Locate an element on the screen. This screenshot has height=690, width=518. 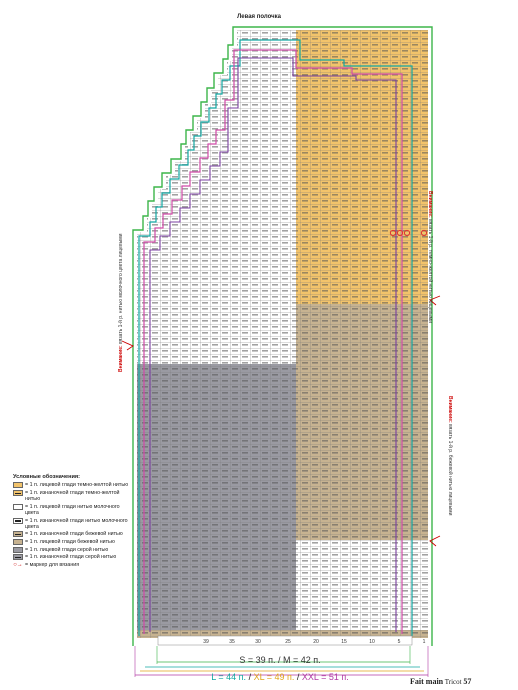
legend-item: = 1 п. изнаночной глади серой нитью is located at coordinates (73, 557).